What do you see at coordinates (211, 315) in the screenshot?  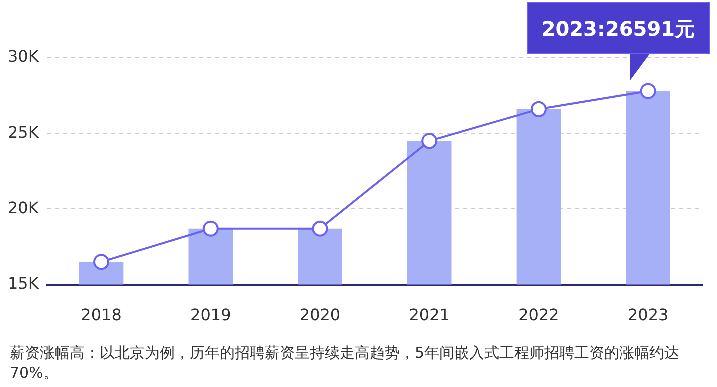 I see `x-tick-label: 2019` at bounding box center [211, 315].